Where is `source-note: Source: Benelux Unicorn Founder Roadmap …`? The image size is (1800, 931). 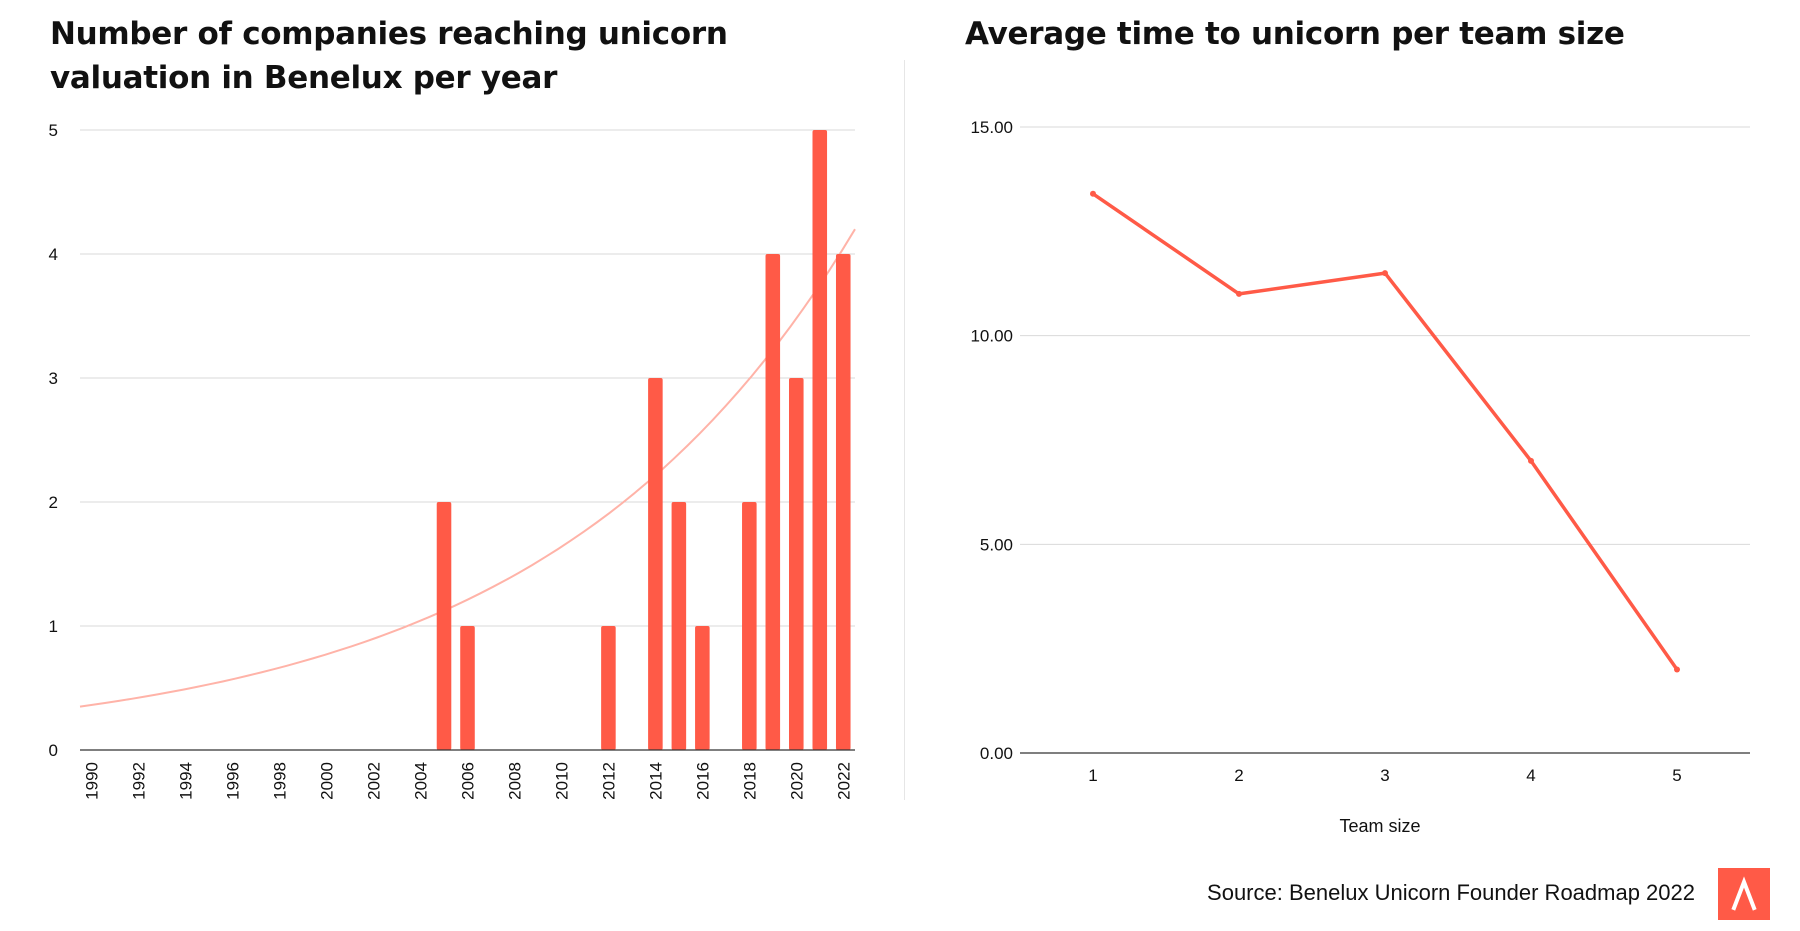
source-note: Source: Benelux Unicorn Founder Roadmap … is located at coordinates (1451, 892).